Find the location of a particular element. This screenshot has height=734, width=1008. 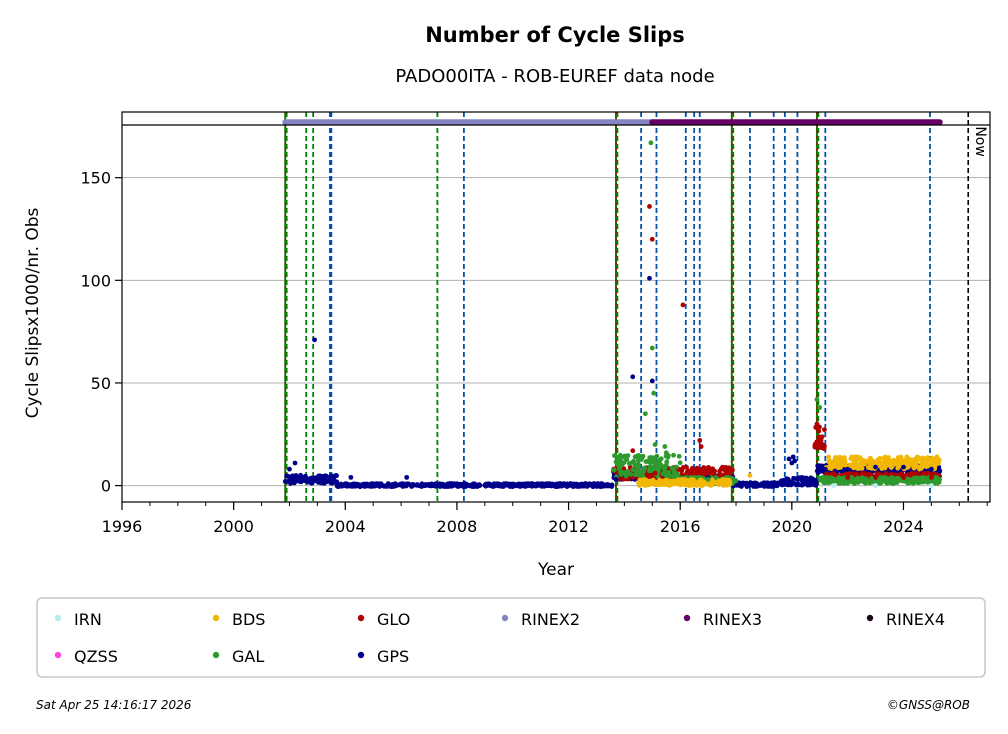

gal-legend-marker is located at coordinates (216, 655).